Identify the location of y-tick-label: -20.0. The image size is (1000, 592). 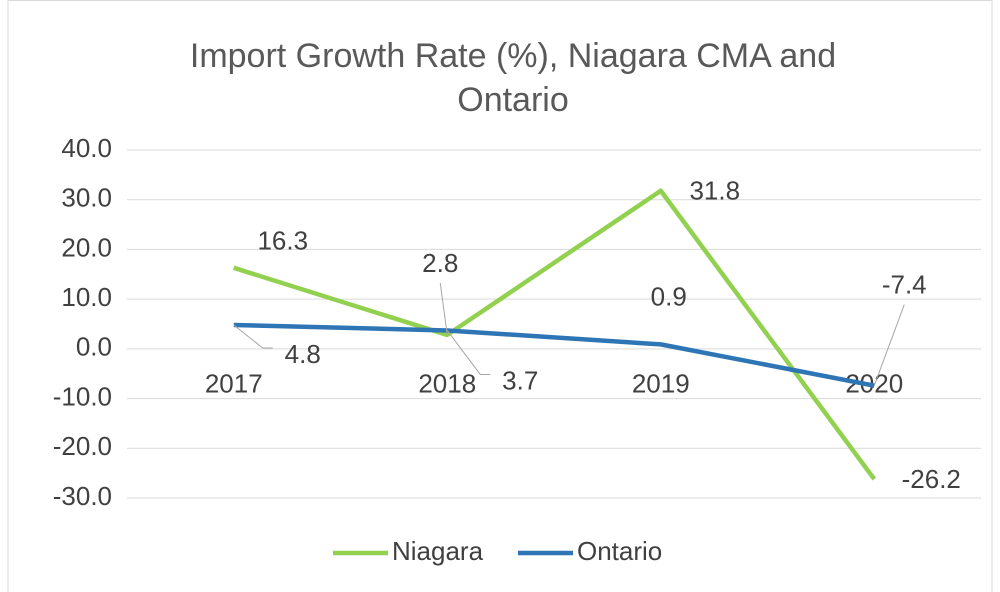
(82, 446).